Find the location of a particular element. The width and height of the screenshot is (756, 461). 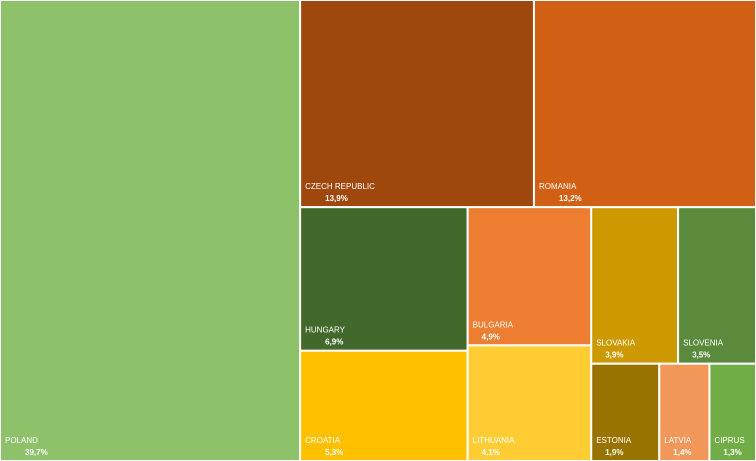

tile-label: POLAND is located at coordinates (21, 440).